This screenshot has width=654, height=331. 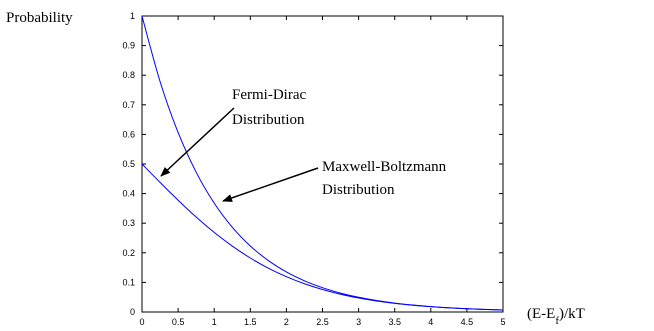 What do you see at coordinates (250, 322) in the screenshot?
I see `x-tick-label: 1.5` at bounding box center [250, 322].